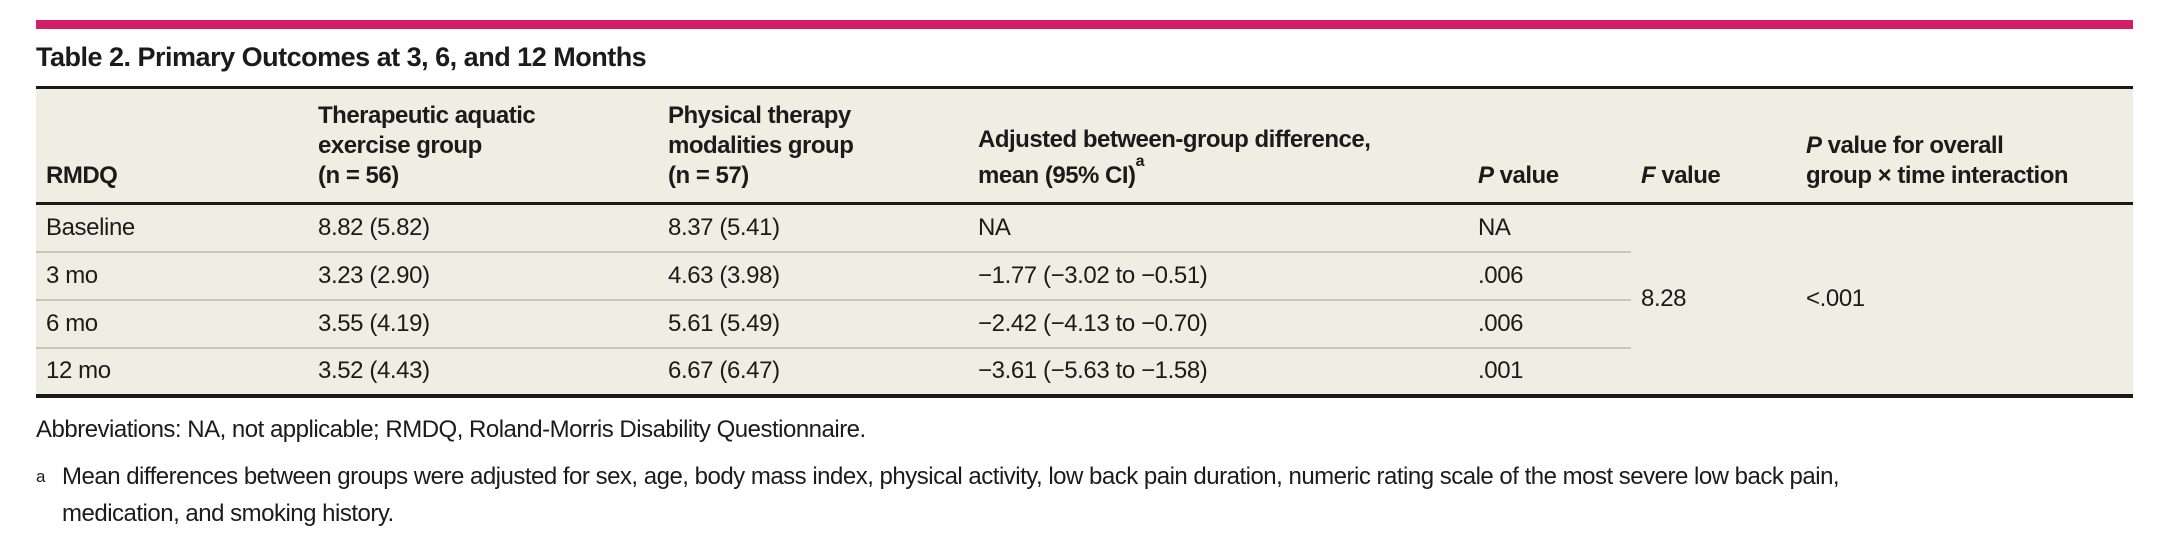  What do you see at coordinates (1937, 175) in the screenshot?
I see `header-line: group × time interaction` at bounding box center [1937, 175].